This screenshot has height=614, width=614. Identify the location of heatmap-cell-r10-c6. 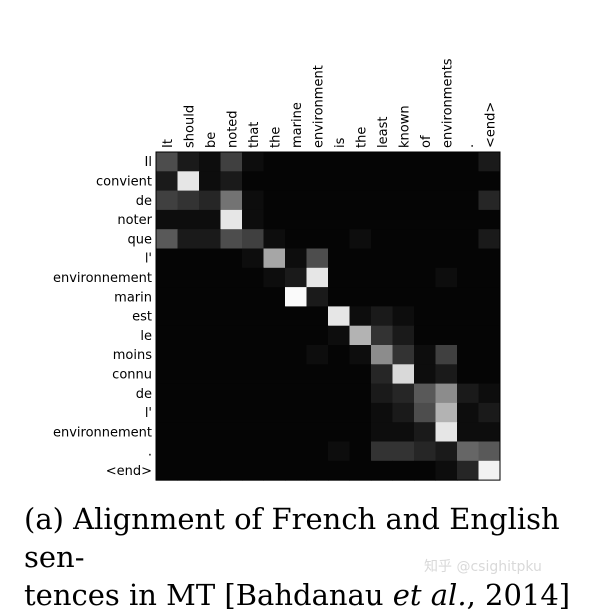
(296, 355).